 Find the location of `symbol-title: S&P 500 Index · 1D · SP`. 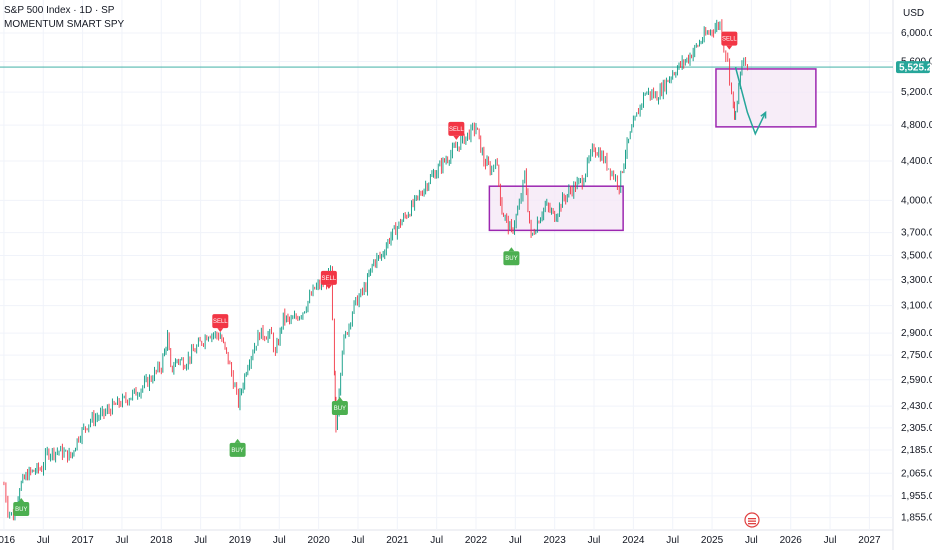

symbol-title: S&P 500 Index · 1D · SP is located at coordinates (59, 10).